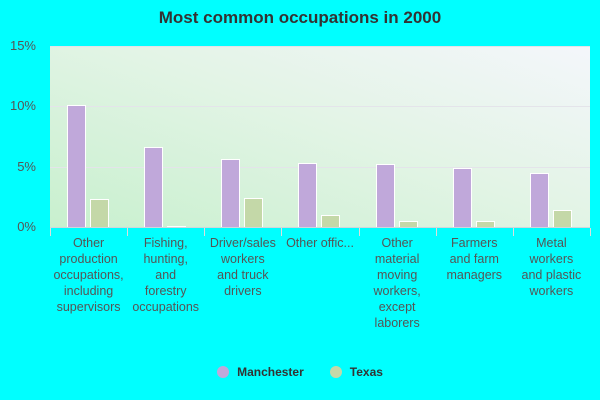 This screenshot has height=400, width=600. What do you see at coordinates (22, 45) in the screenshot?
I see `y-tick-label: 15%` at bounding box center [22, 45].